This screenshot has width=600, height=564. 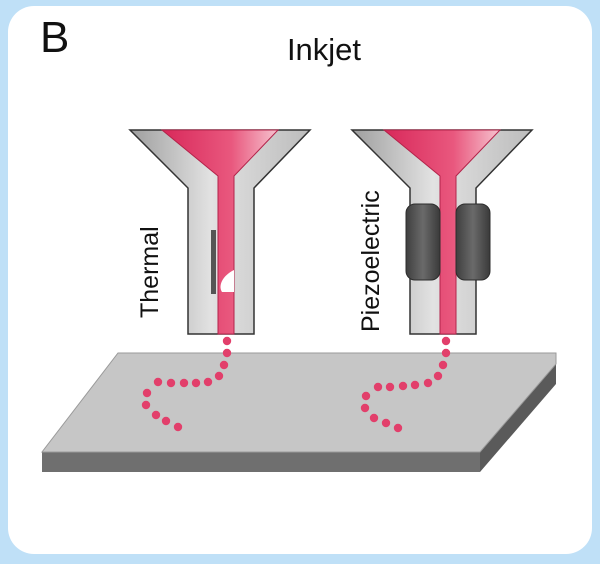 What do you see at coordinates (371, 261) in the screenshot?
I see `piezoelectric-label: Piezoelectric` at bounding box center [371, 261].